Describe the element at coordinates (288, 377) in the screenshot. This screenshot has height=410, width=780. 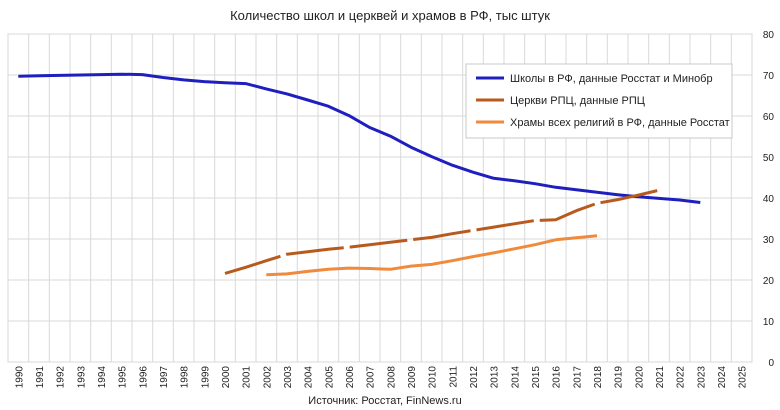
I see `x-tick-label: 2003` at that location.